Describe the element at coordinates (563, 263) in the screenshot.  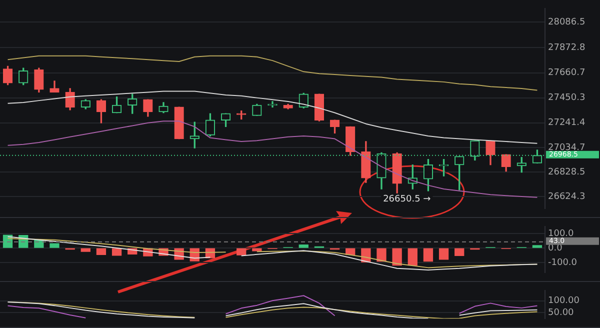
I see `y-tick-label: -100.0` at that location.